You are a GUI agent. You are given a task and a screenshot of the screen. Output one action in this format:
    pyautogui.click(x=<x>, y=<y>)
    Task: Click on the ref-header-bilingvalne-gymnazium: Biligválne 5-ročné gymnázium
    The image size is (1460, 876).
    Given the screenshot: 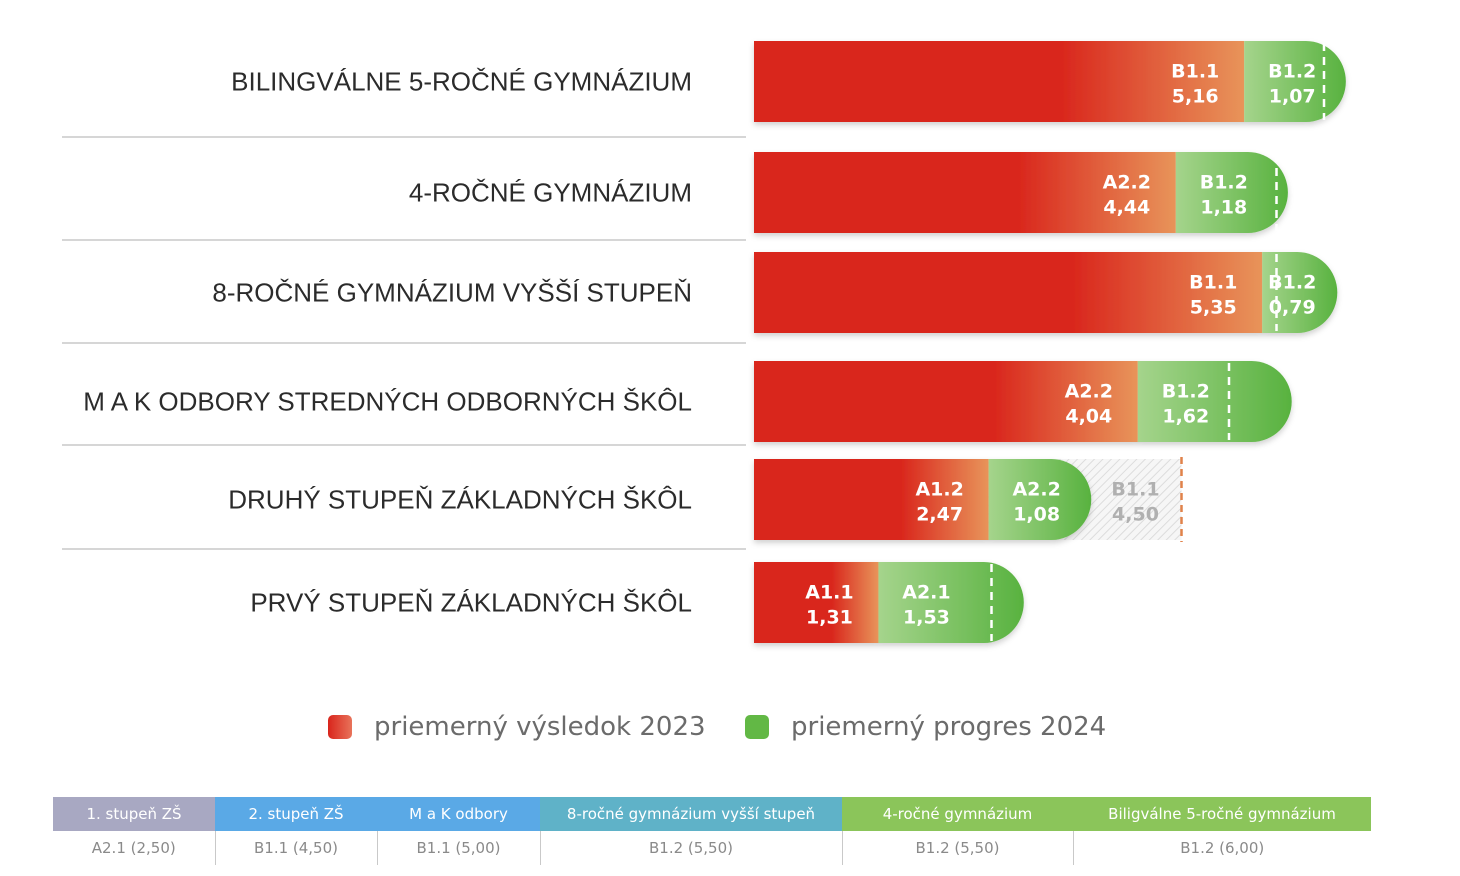 What is the action you would take?
    pyautogui.click(x=1222, y=814)
    